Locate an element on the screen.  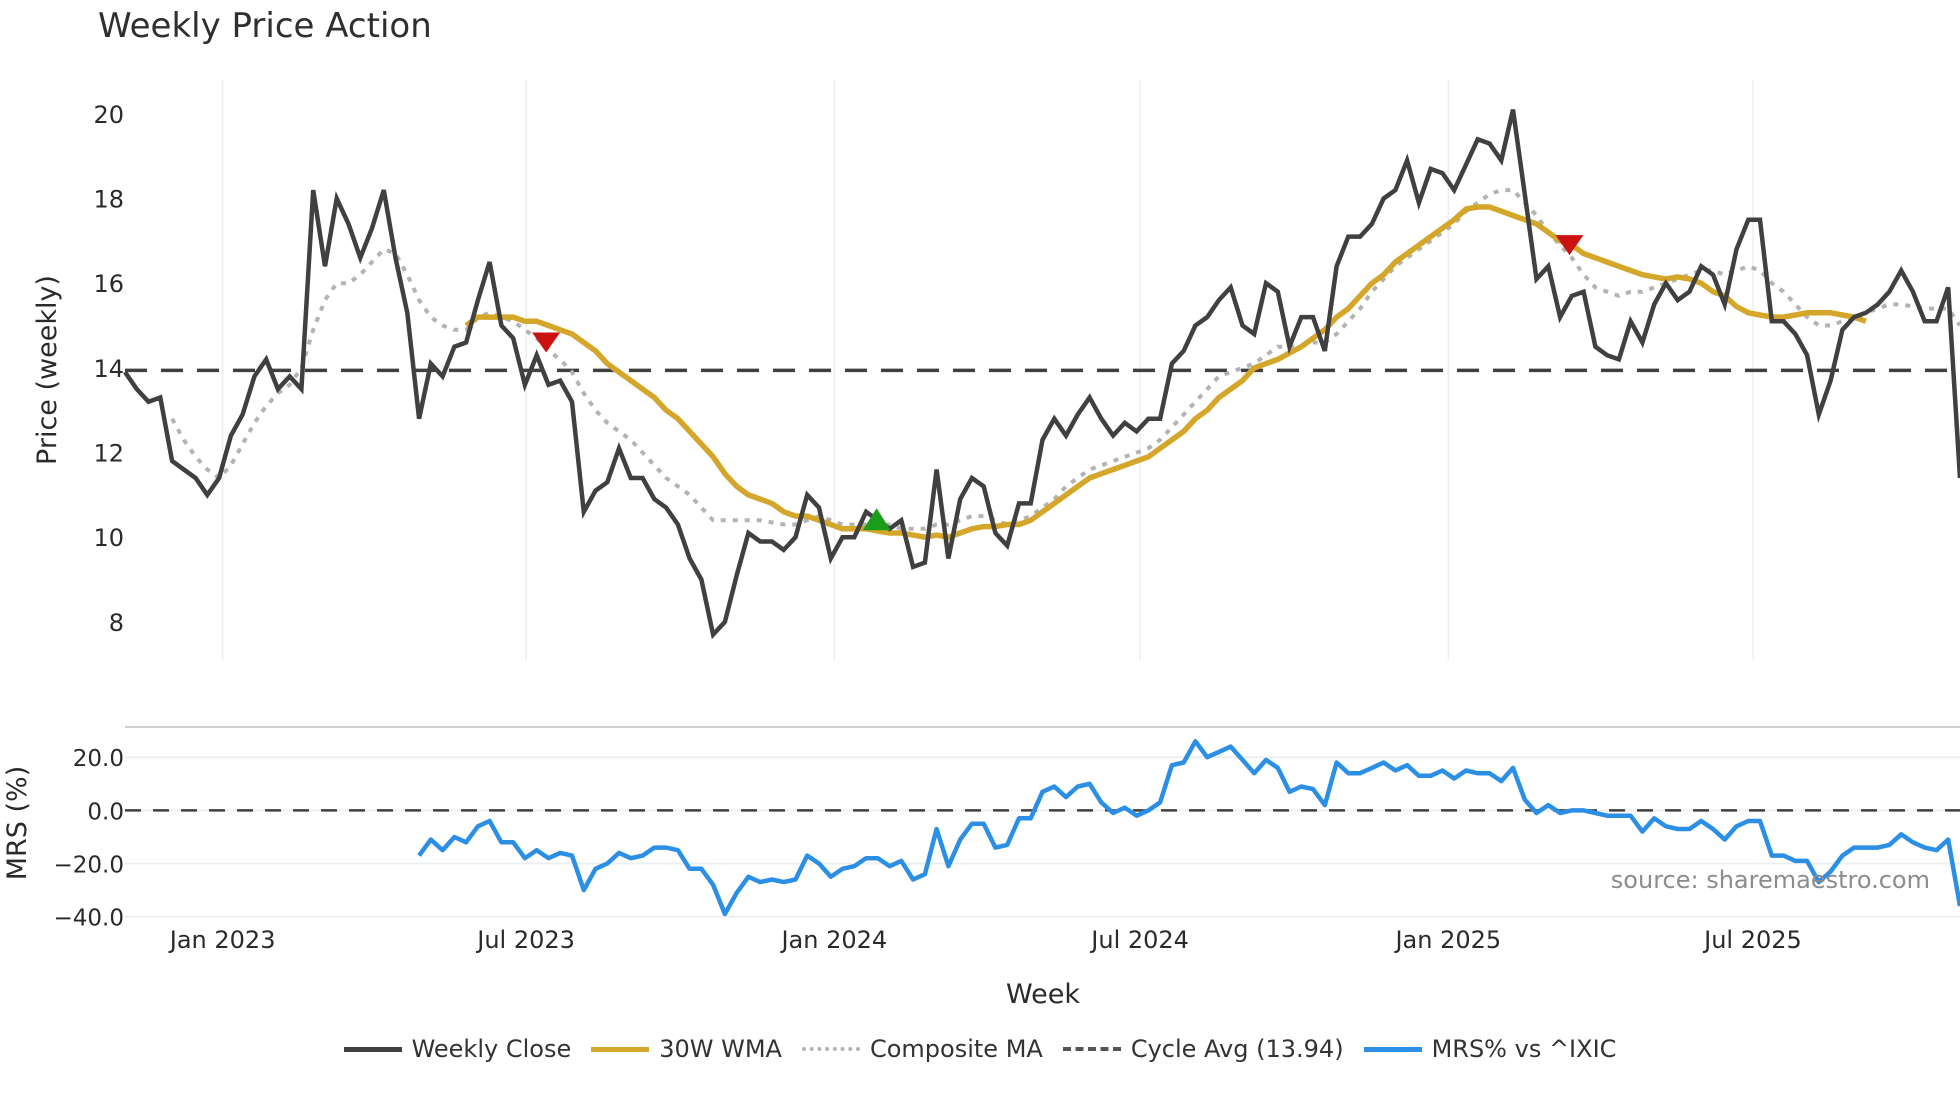
x-tick-label: Jan 2023 is located at coordinates (222, 940).